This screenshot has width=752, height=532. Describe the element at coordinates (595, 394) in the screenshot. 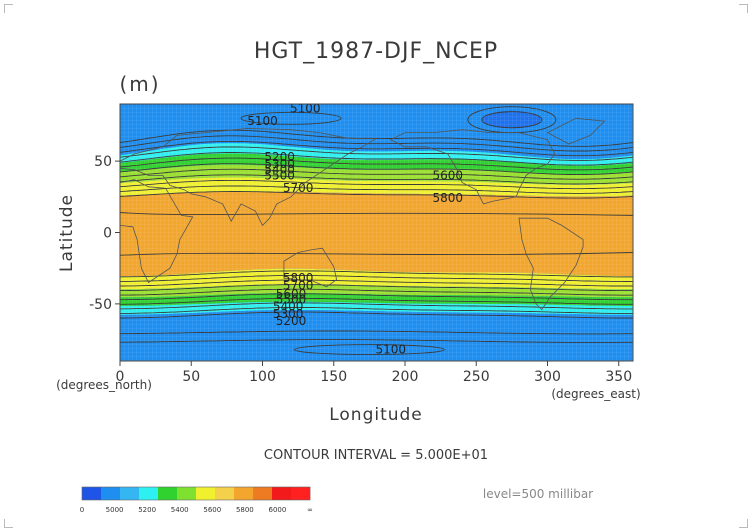

I see `x-unit-note: (degrees_east)` at that location.